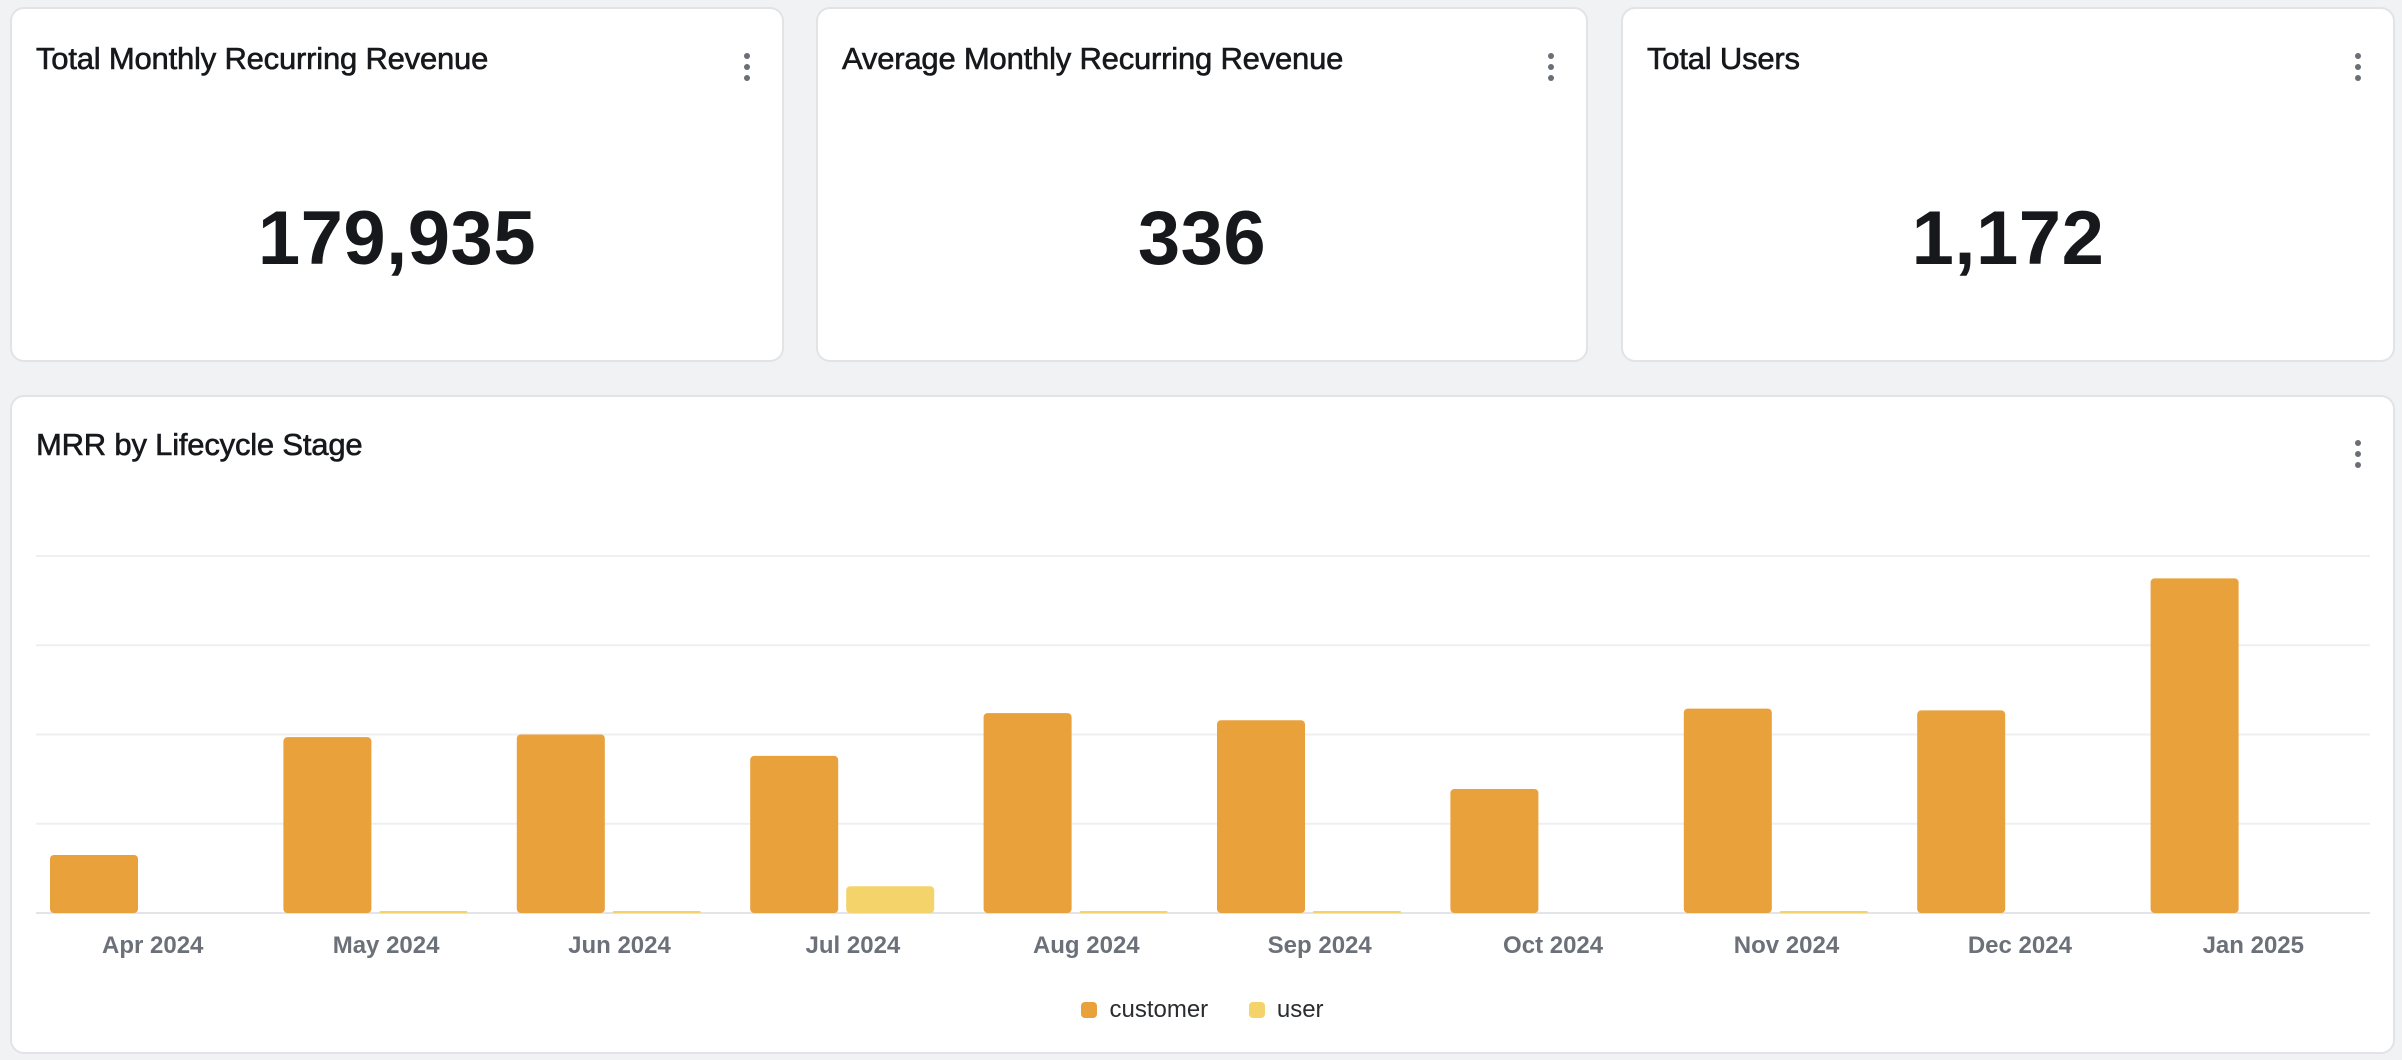 The image size is (2402, 1060). Describe the element at coordinates (2253, 945) in the screenshot. I see `x-tick-label: Jan 2025` at that location.